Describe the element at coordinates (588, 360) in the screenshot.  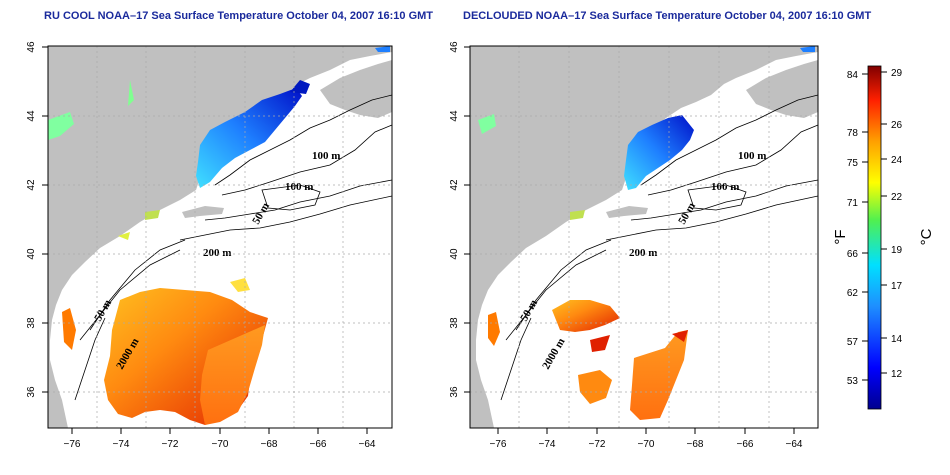
I see `right-sst-warm` at that location.